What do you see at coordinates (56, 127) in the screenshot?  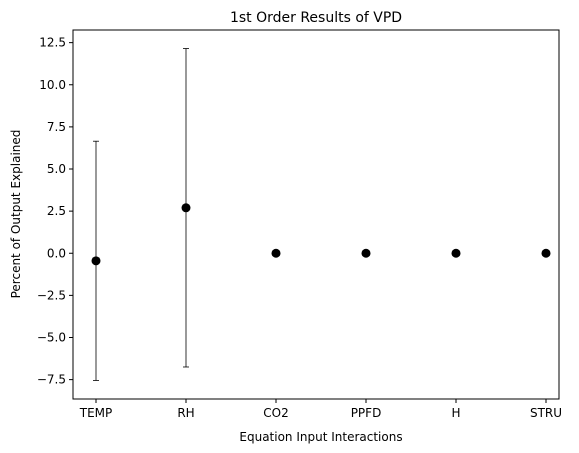 I see `y-tick-label: 7.5` at bounding box center [56, 127].